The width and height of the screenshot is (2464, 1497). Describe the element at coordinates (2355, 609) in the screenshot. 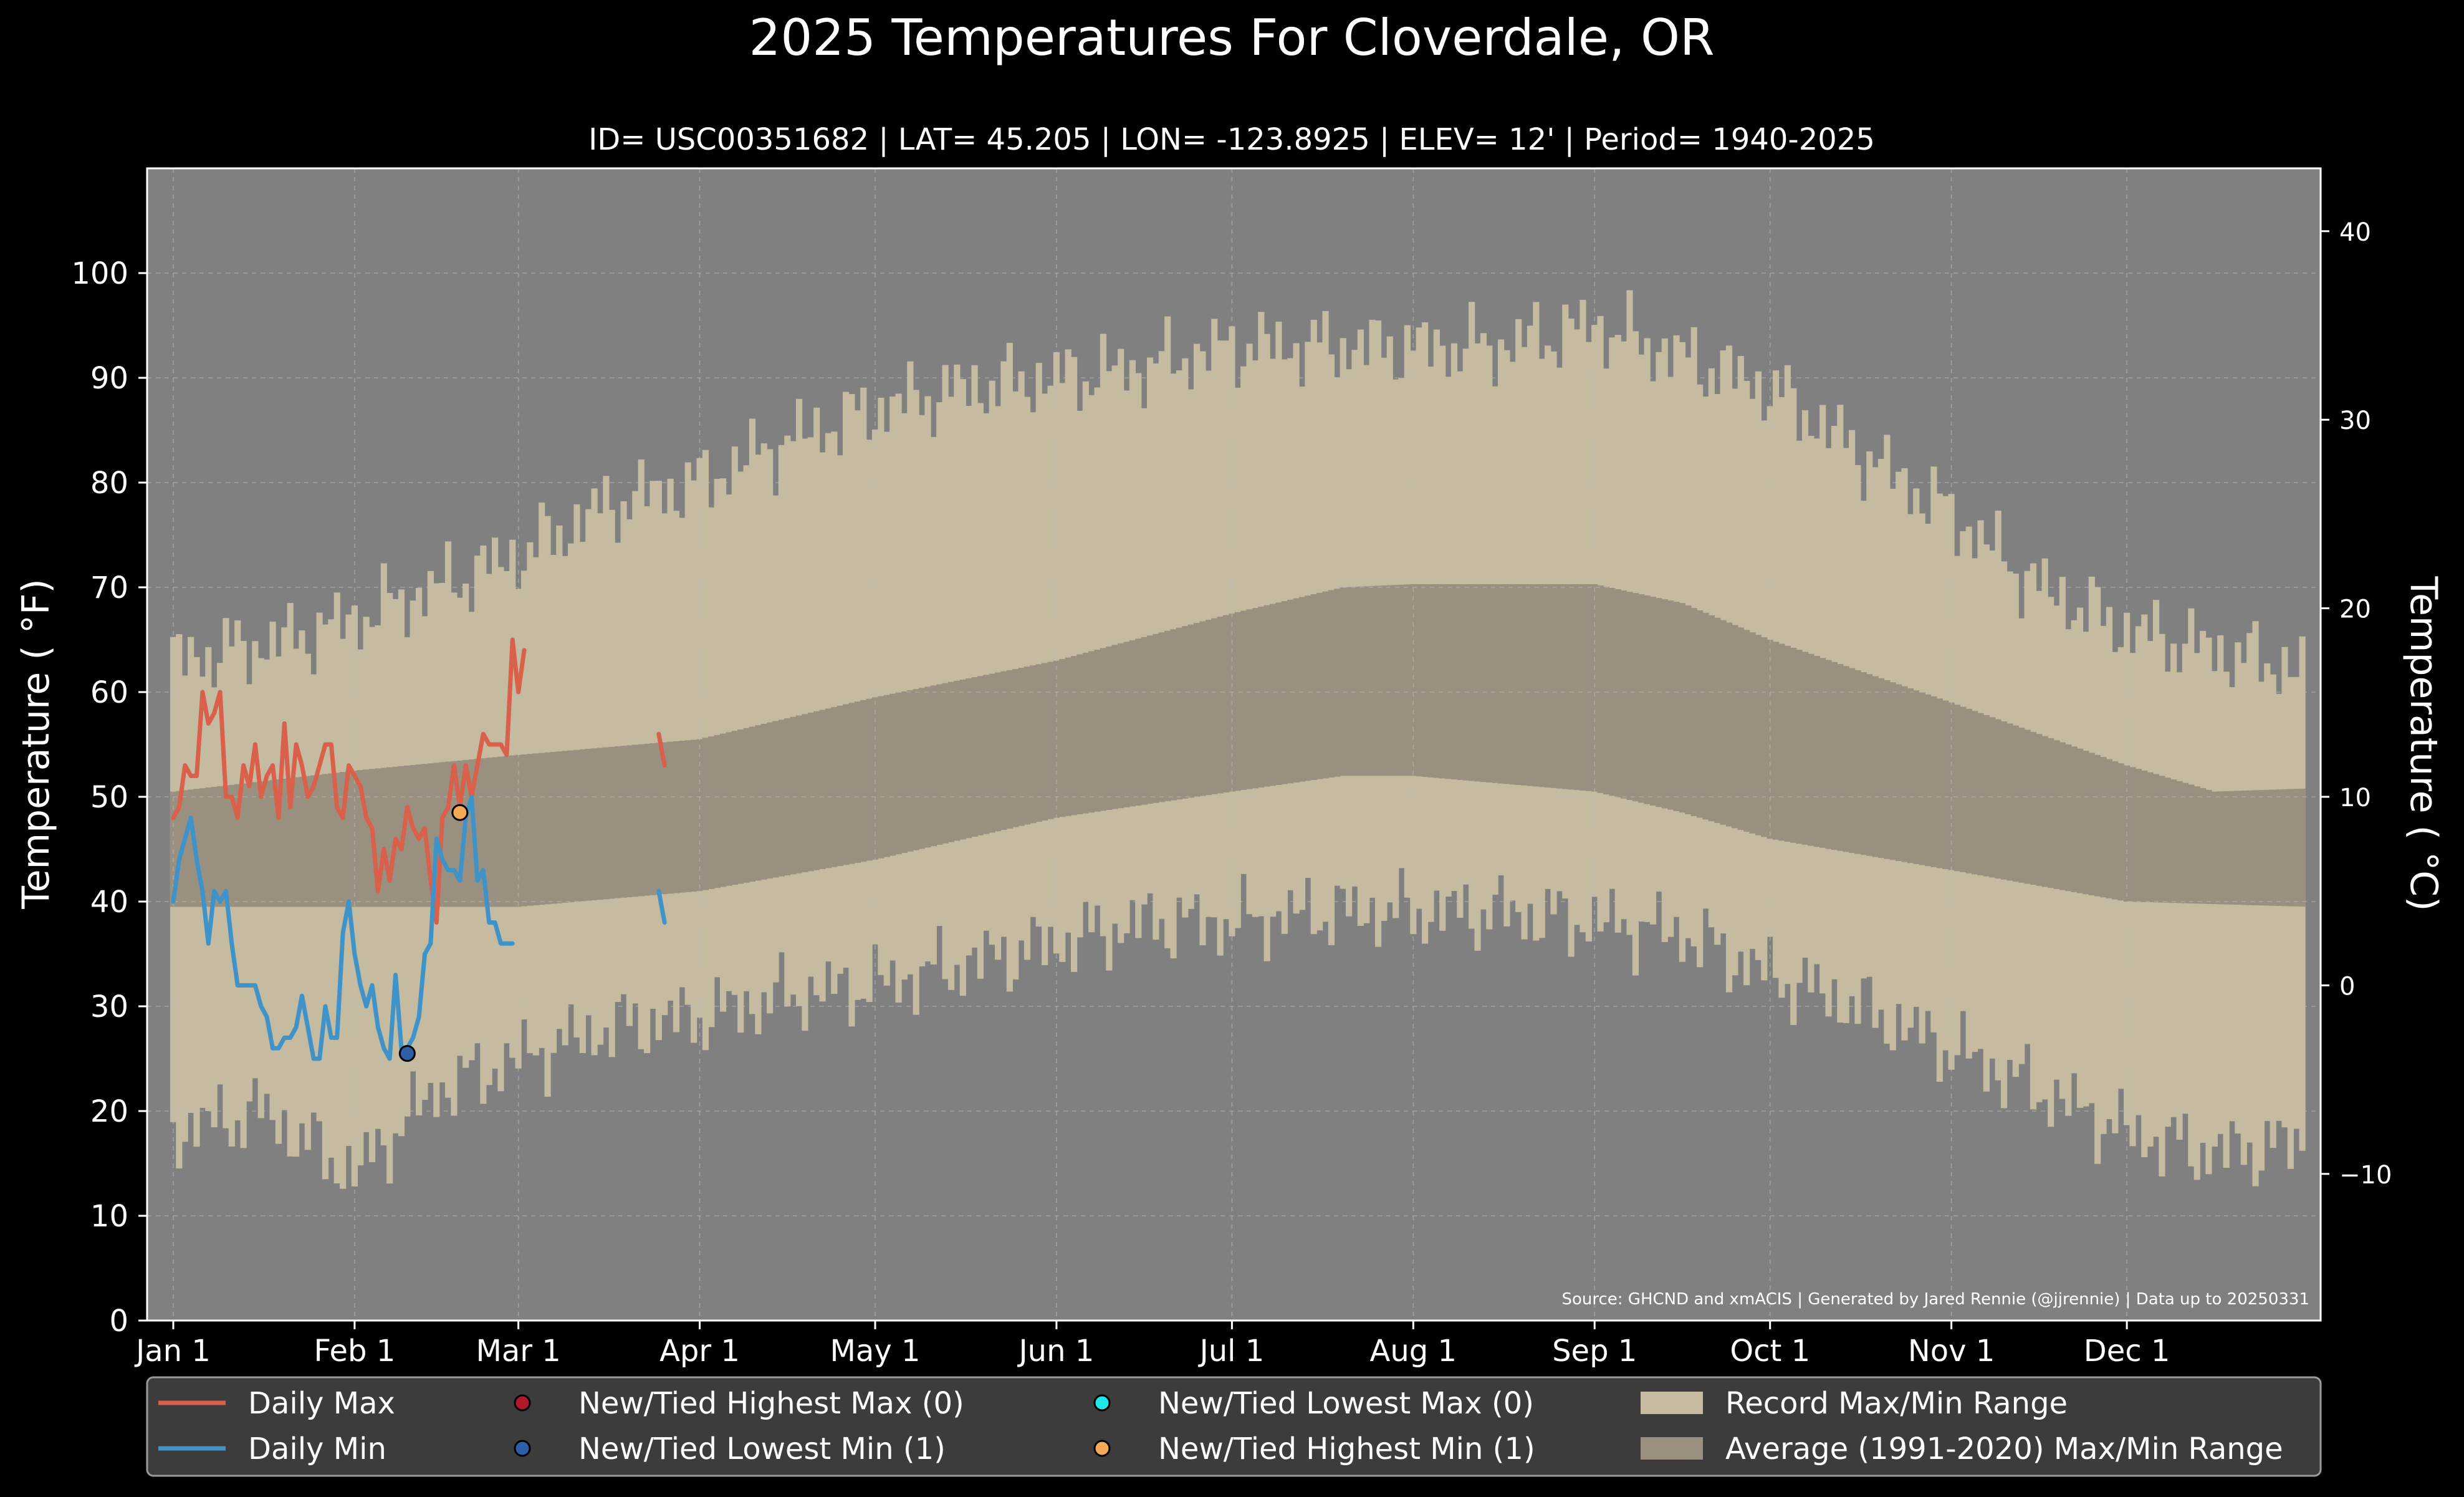

I see `y-right-tick-label: 20` at that location.